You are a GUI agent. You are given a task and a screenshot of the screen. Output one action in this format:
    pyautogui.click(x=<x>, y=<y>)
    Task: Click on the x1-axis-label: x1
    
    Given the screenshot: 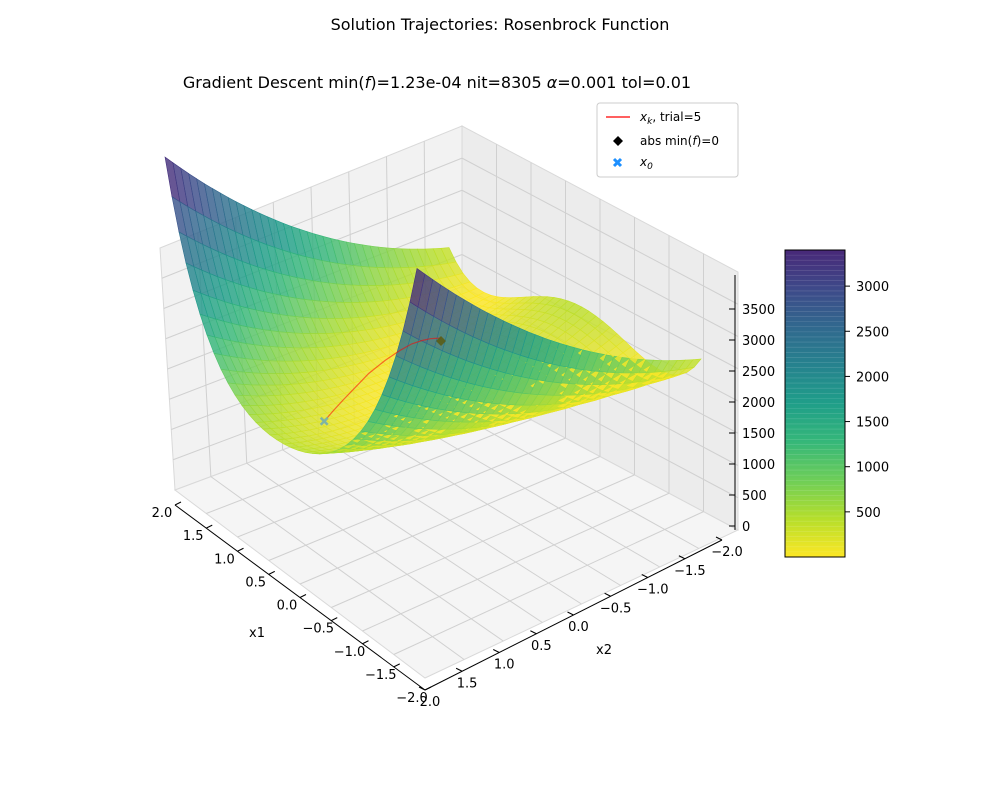 What is the action you would take?
    pyautogui.click(x=257, y=633)
    